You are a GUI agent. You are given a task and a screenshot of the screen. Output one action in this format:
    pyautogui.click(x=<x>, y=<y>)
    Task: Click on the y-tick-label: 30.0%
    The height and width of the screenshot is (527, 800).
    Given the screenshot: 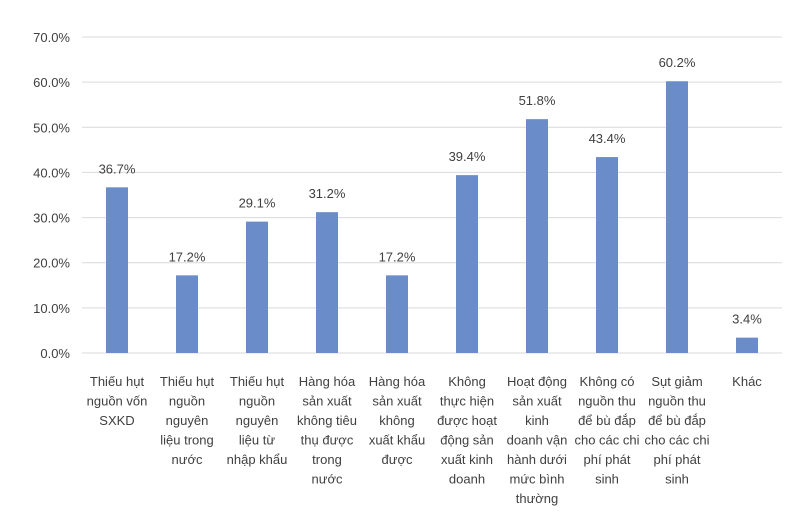 What is the action you would take?
    pyautogui.click(x=51, y=218)
    